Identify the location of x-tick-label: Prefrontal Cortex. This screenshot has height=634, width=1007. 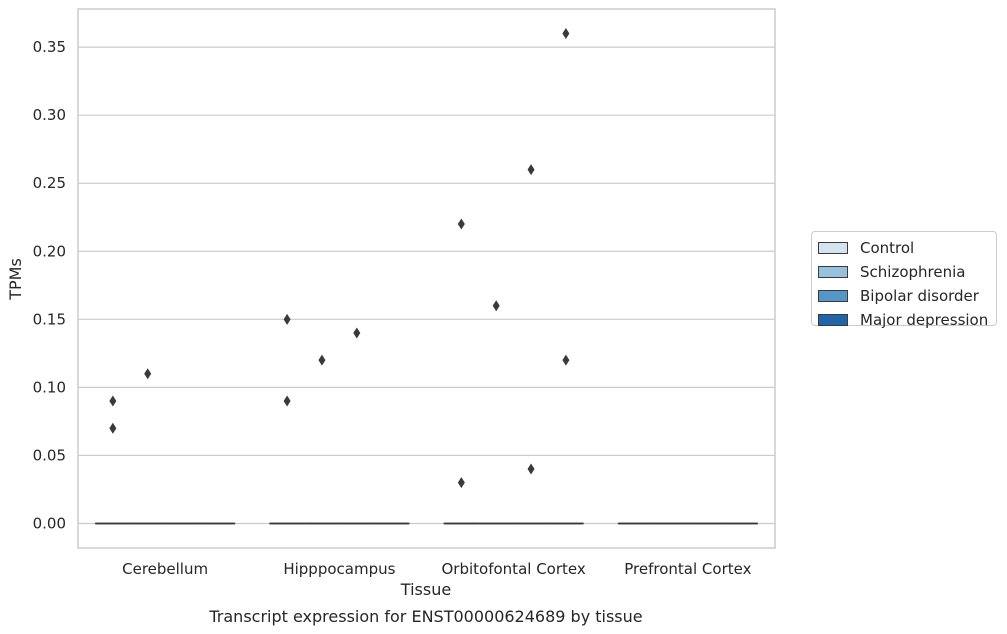
(687, 569).